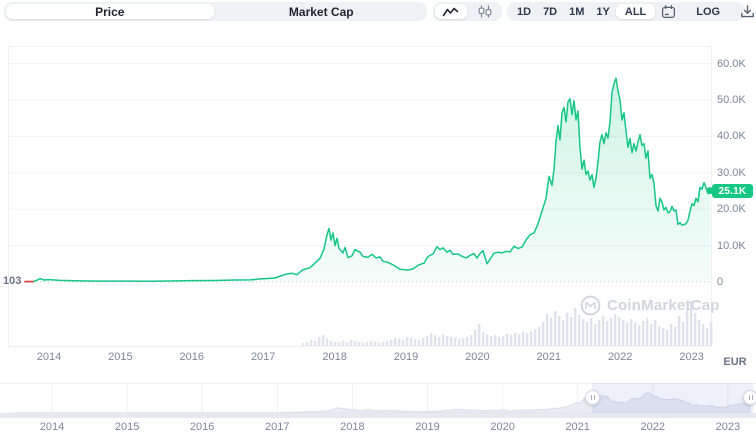  I want to click on y-axis-label: 50.0K, so click(731, 100).